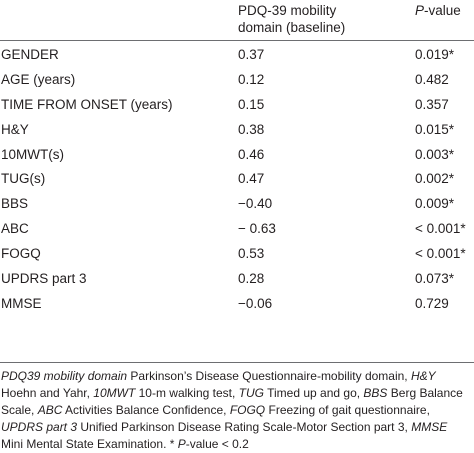  I want to click on table-row: H&Y 0.38 0.015*, so click(237, 130).